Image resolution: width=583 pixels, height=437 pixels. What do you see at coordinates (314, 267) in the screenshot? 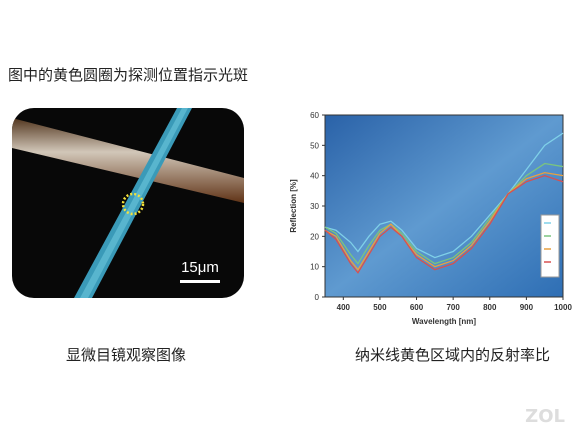
I see `y-tick-label: 10` at bounding box center [314, 267].